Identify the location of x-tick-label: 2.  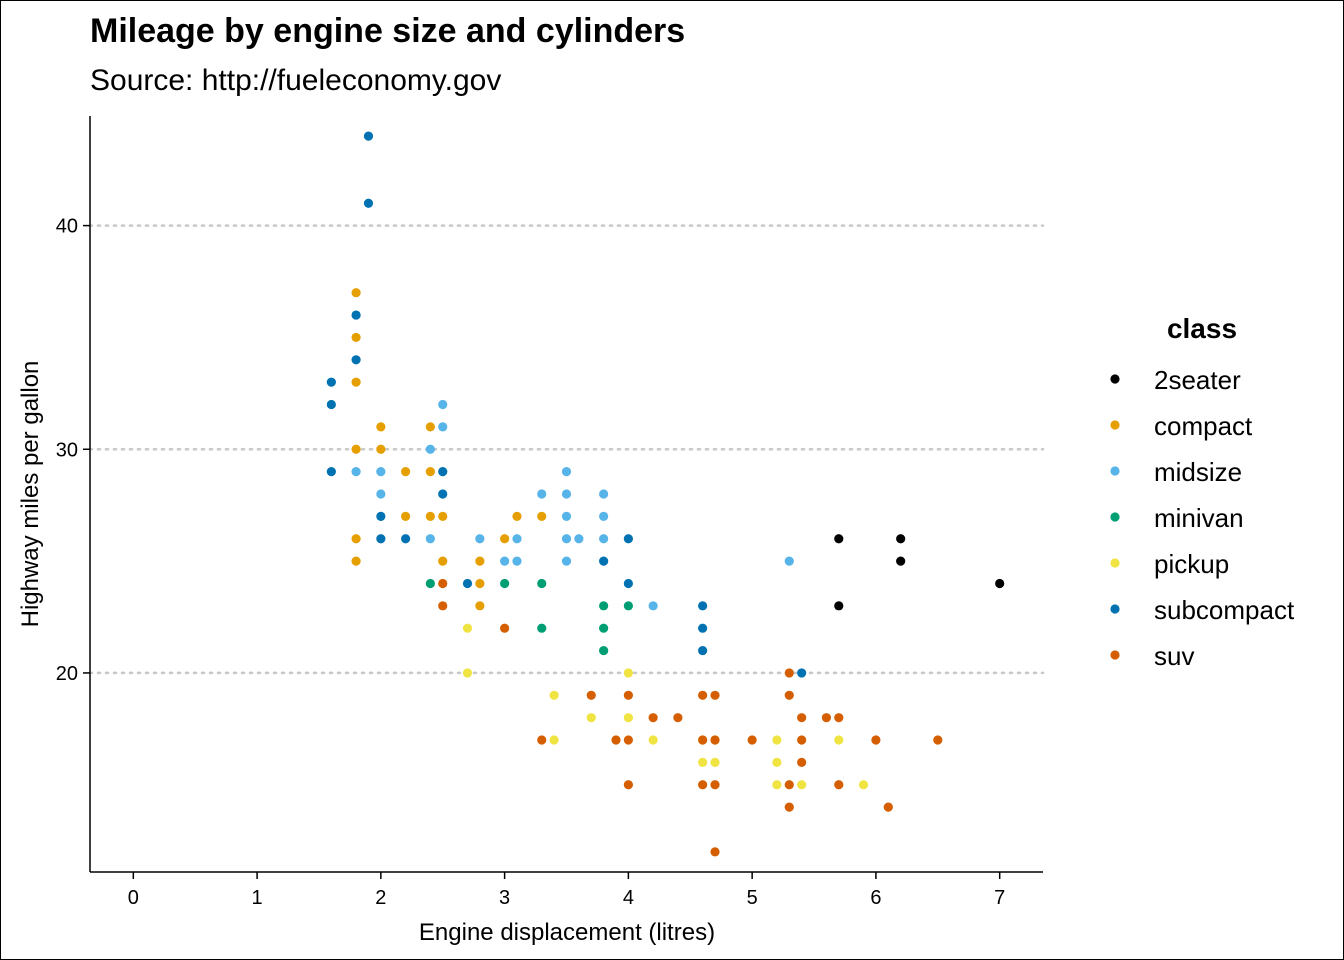
(380, 898).